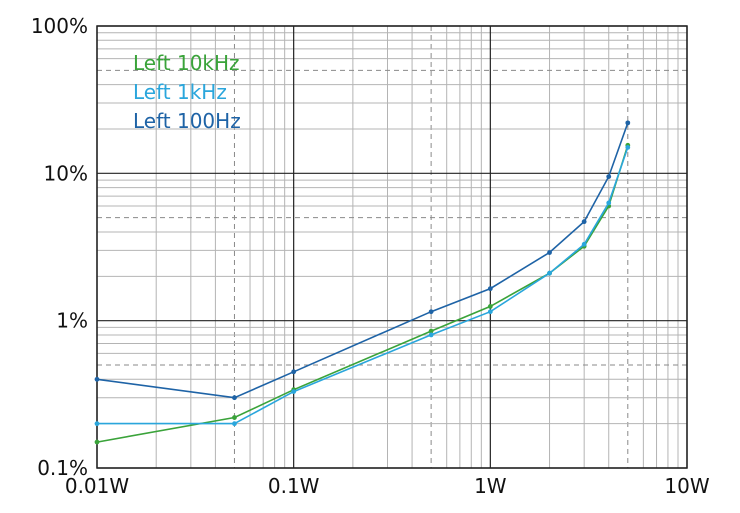 The height and width of the screenshot is (513, 740). I want to click on legend-entry: Left 10kHz, so click(186, 63).